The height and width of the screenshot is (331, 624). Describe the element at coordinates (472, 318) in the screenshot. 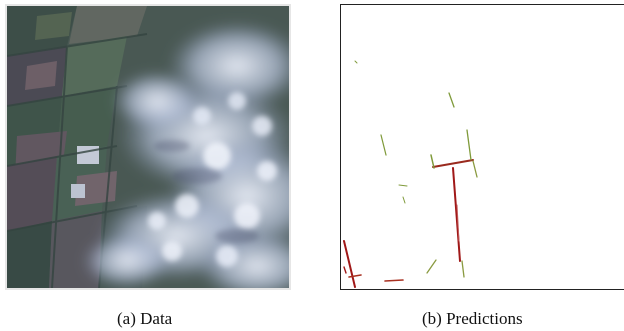

I see `caption-predictions: (b) Predictions` at that location.